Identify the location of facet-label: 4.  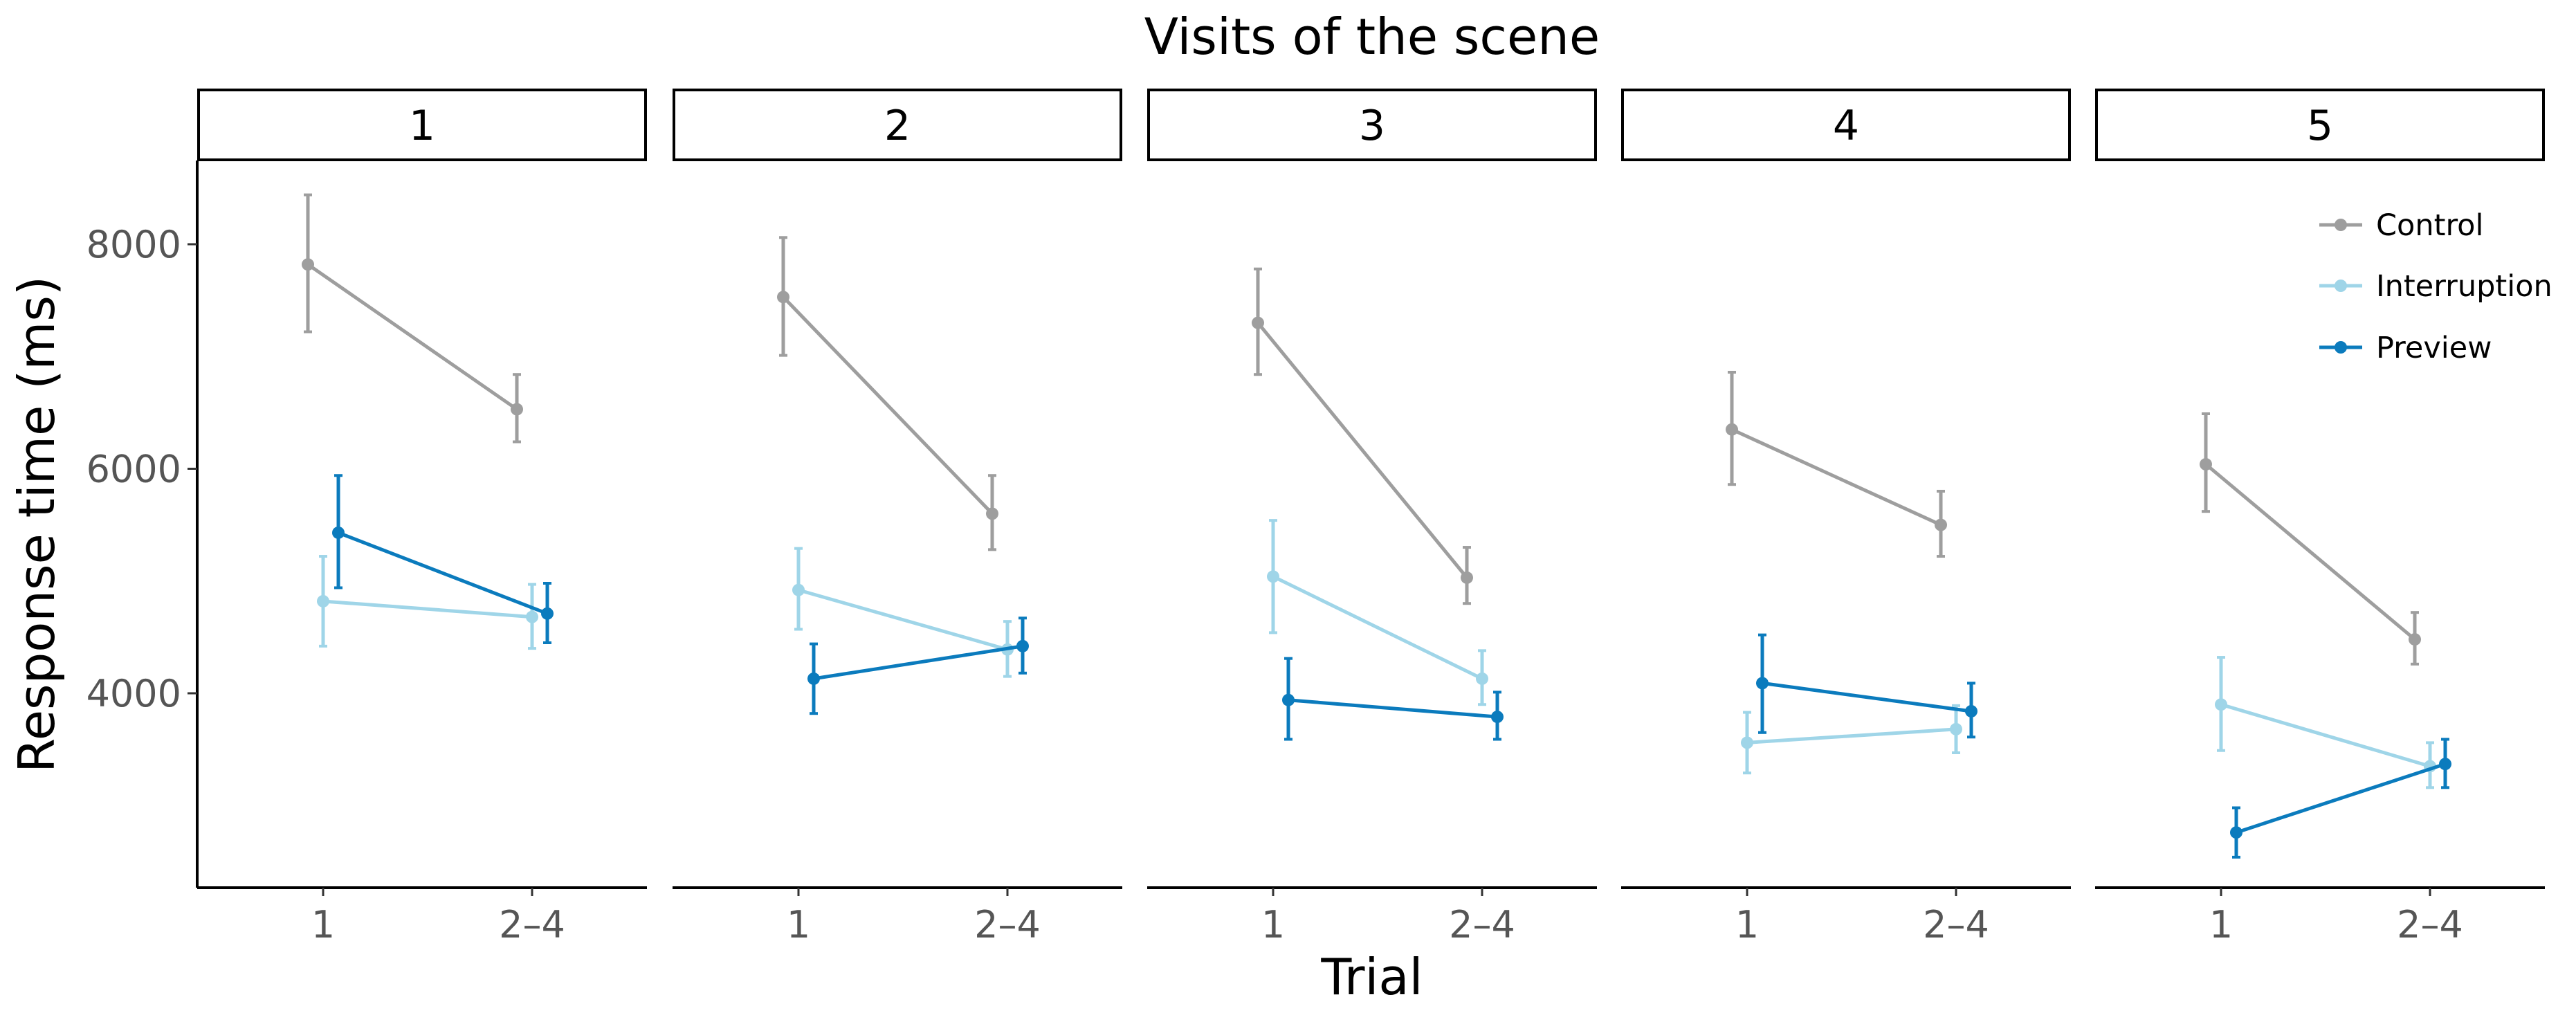
(1846, 126).